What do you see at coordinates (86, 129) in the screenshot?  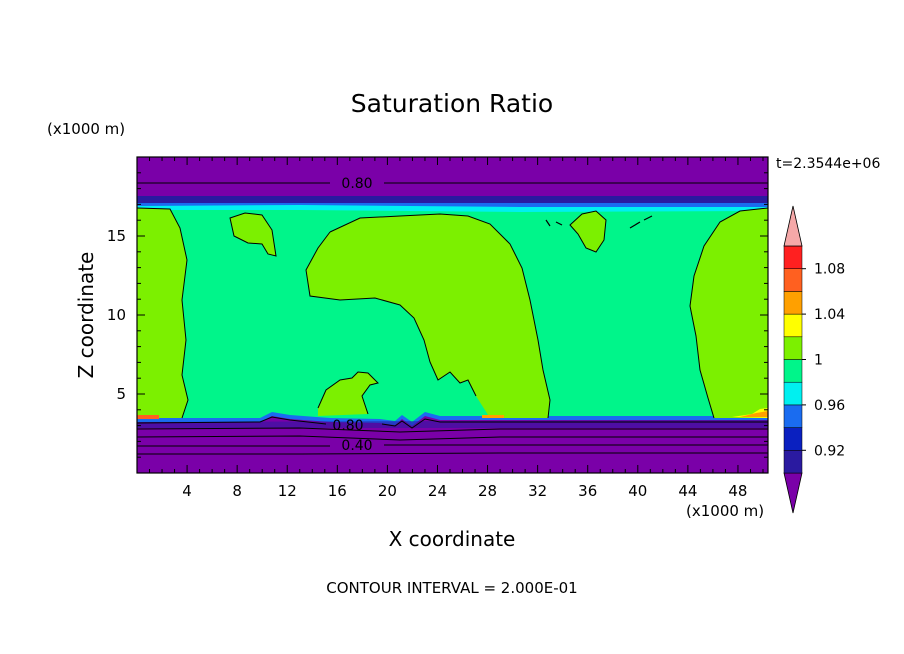 I see `y-unit-label: (x1000 m)` at bounding box center [86, 129].